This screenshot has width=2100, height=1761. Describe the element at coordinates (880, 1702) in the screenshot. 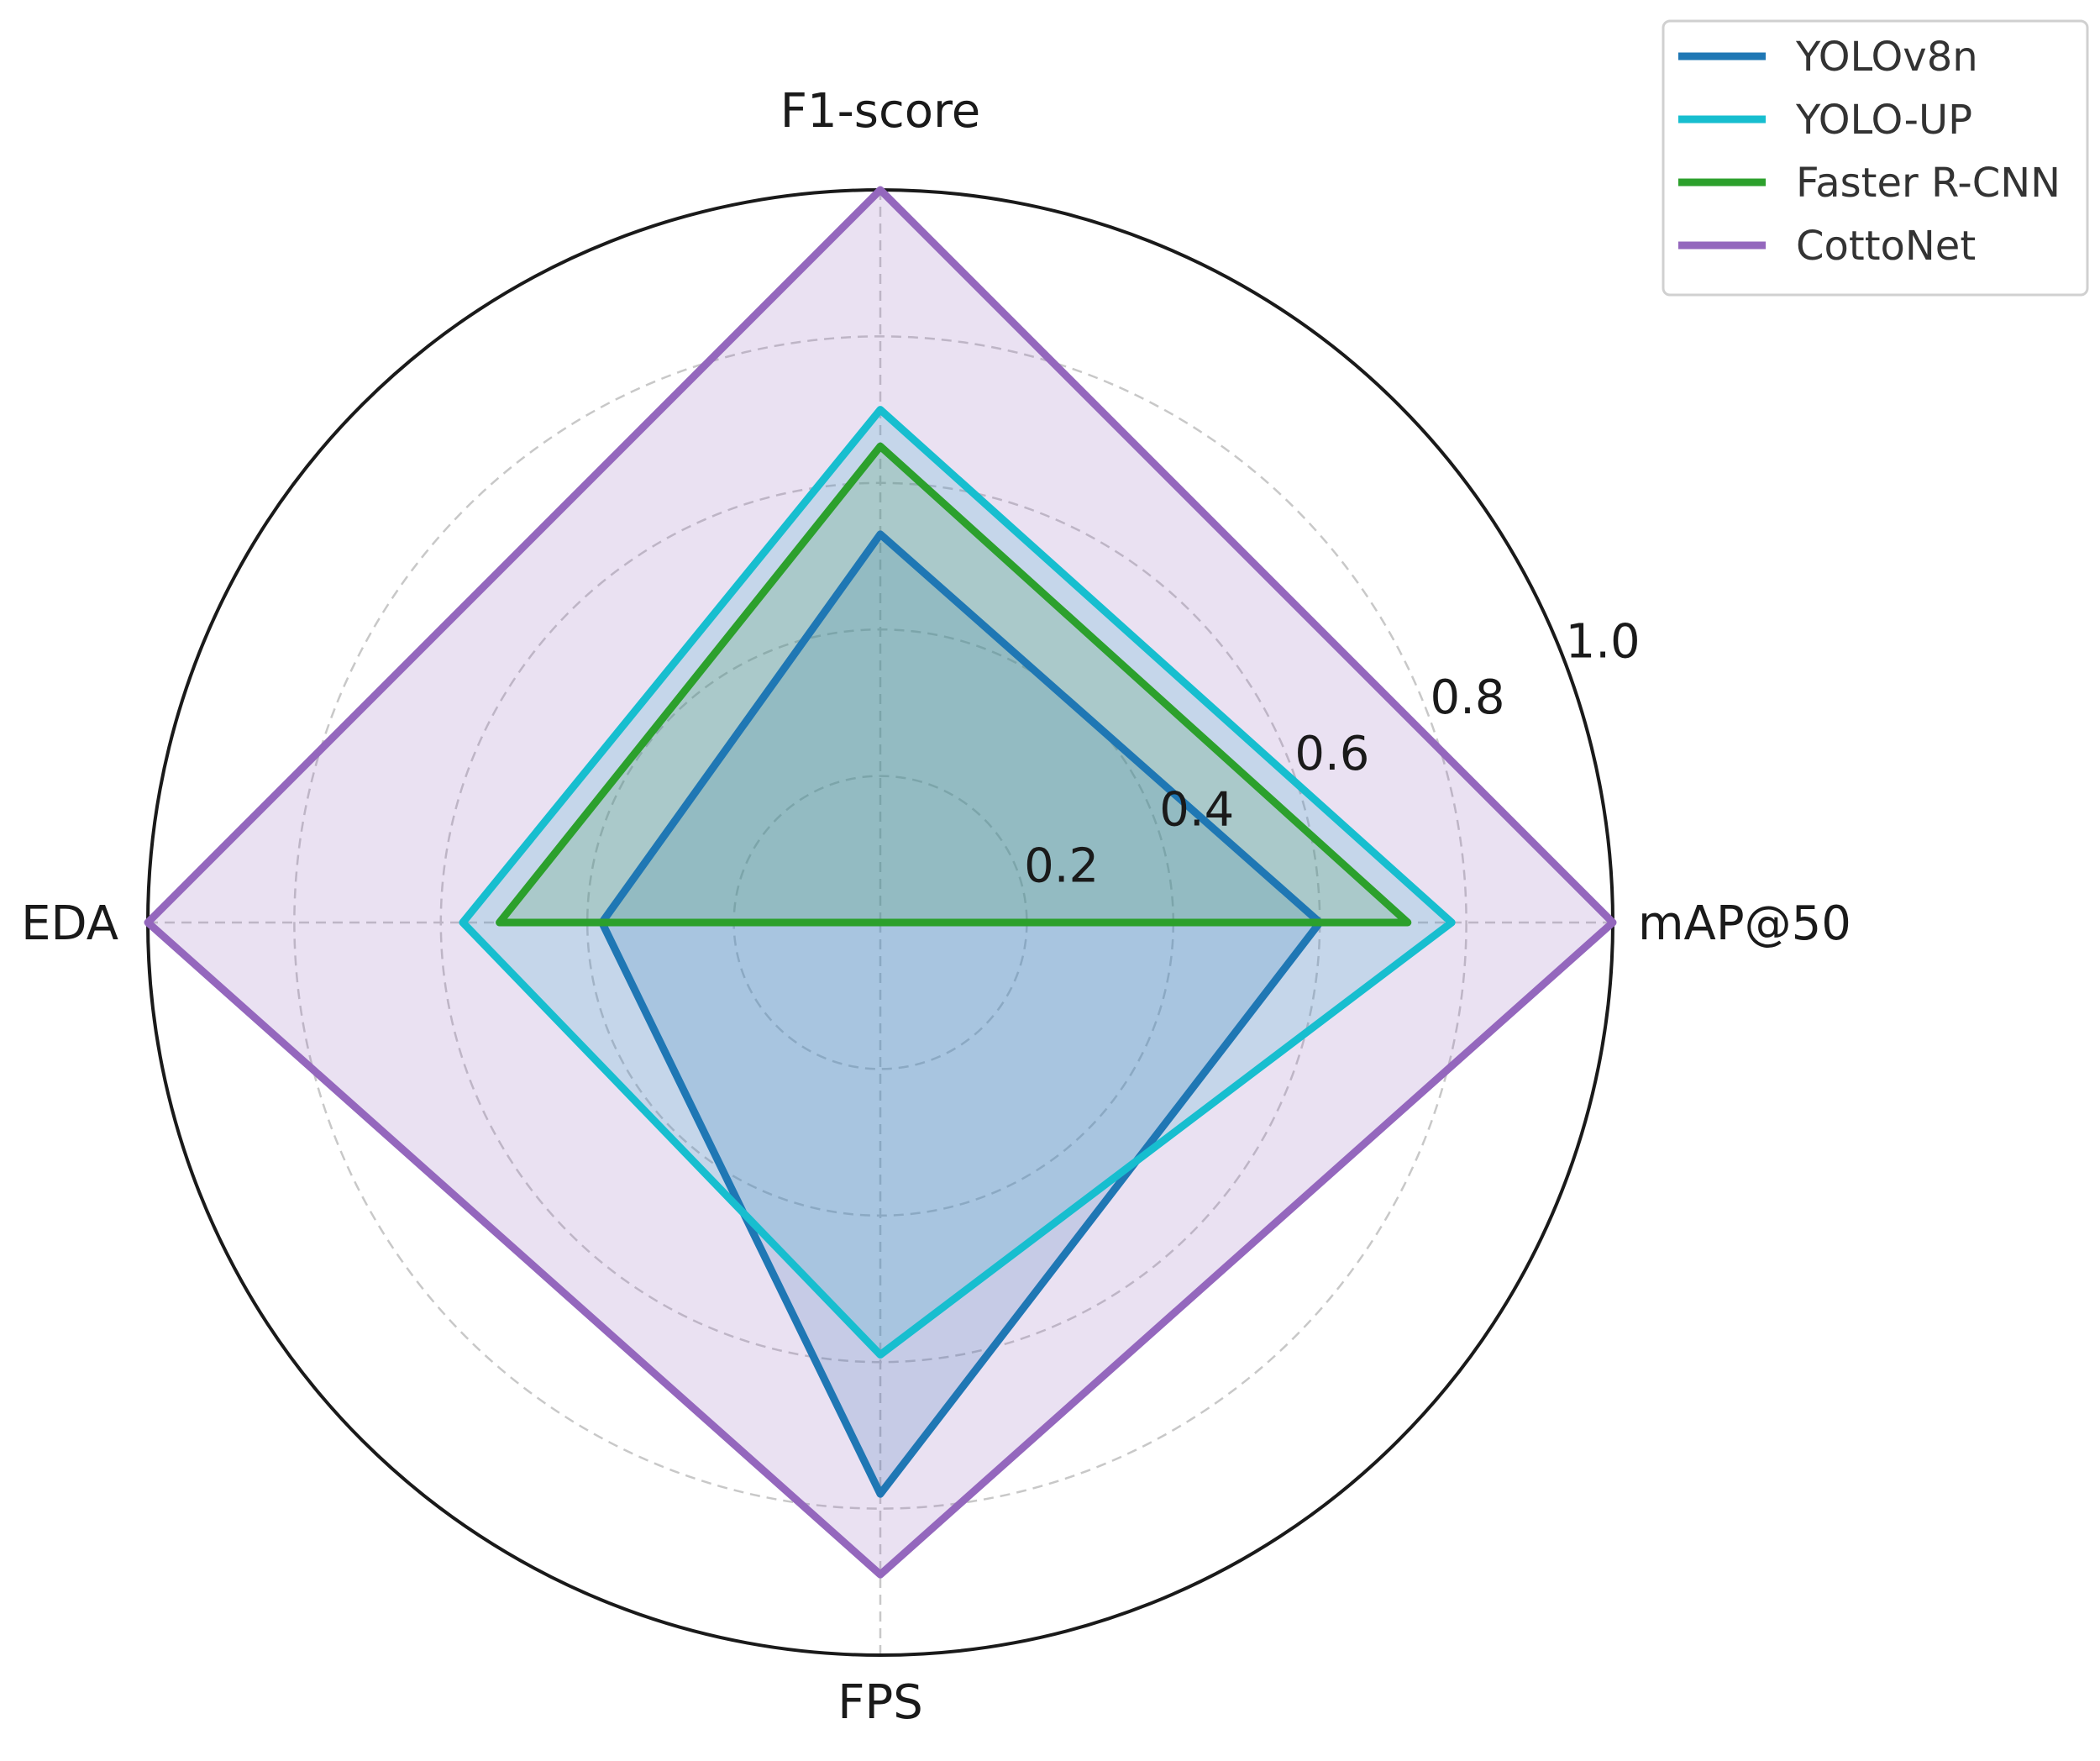

I see `axis-label: FPS` at that location.